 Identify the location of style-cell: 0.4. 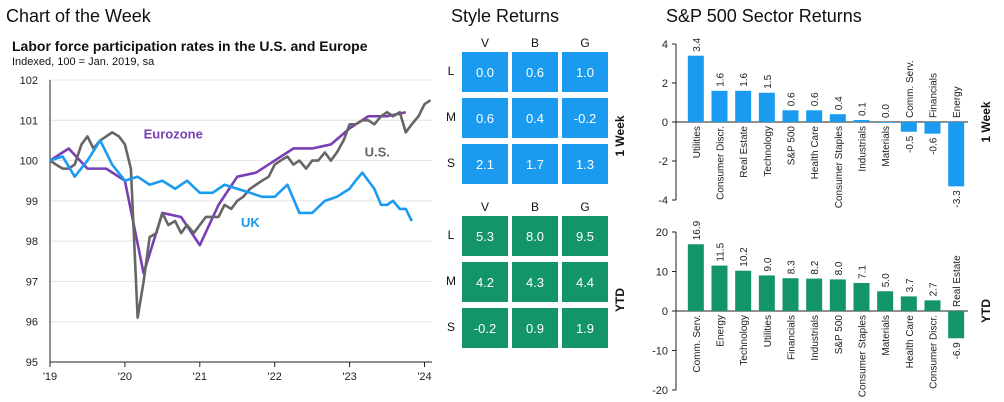
(535, 118).